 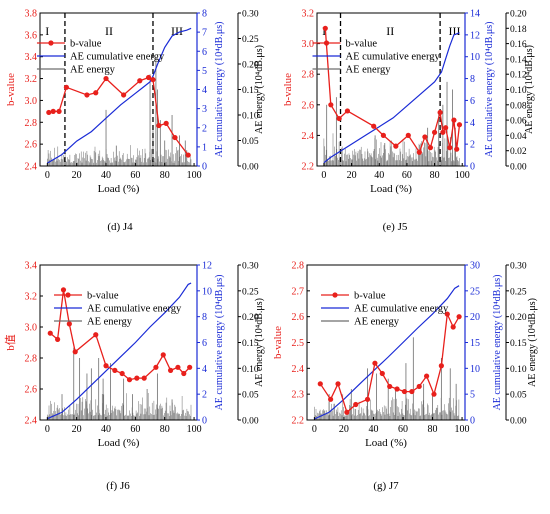 I want to click on y3-tick-label: 0.12, so click(x=518, y=76).